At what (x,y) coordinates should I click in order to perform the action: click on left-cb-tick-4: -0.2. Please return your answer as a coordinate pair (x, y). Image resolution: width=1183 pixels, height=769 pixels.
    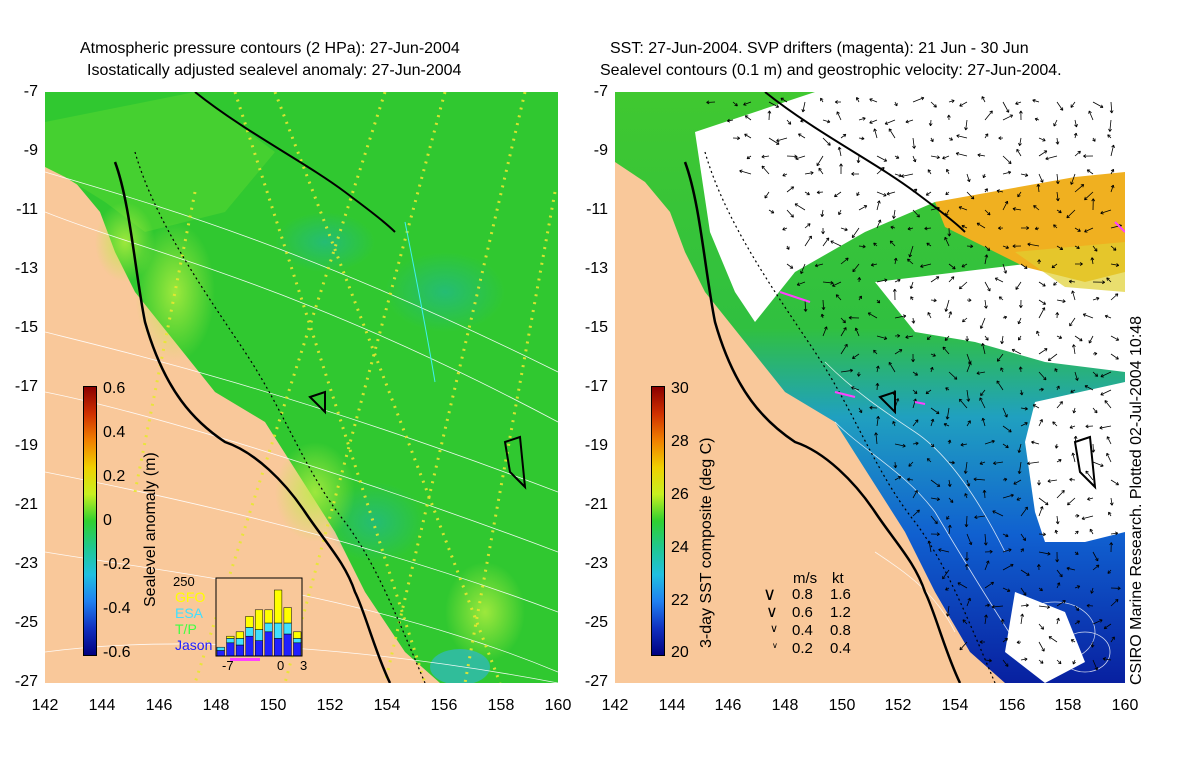
    Looking at the image, I should click on (117, 564).